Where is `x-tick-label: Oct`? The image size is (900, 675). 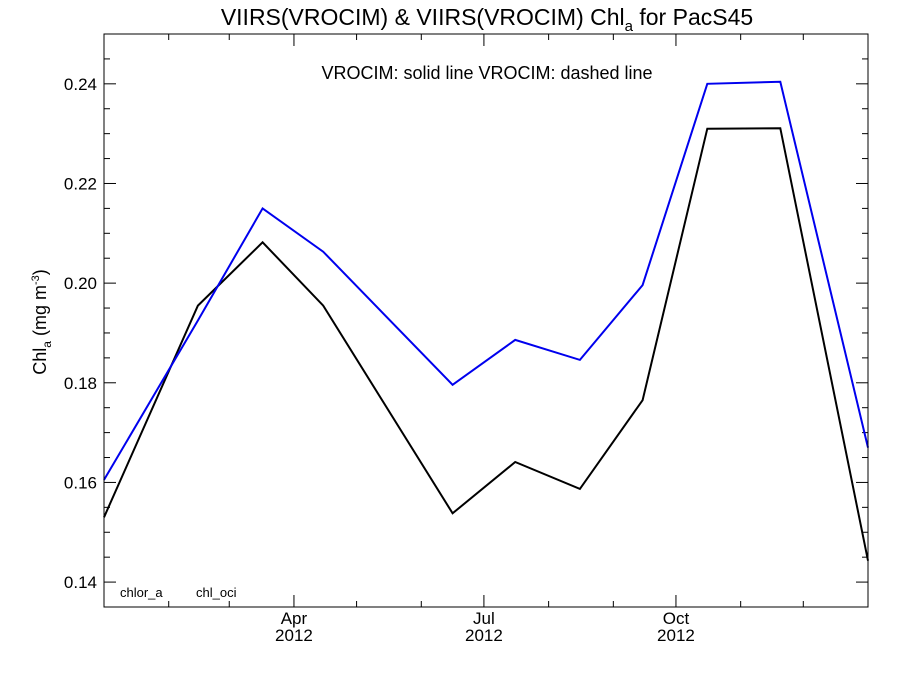
x-tick-label: Oct is located at coordinates (676, 618).